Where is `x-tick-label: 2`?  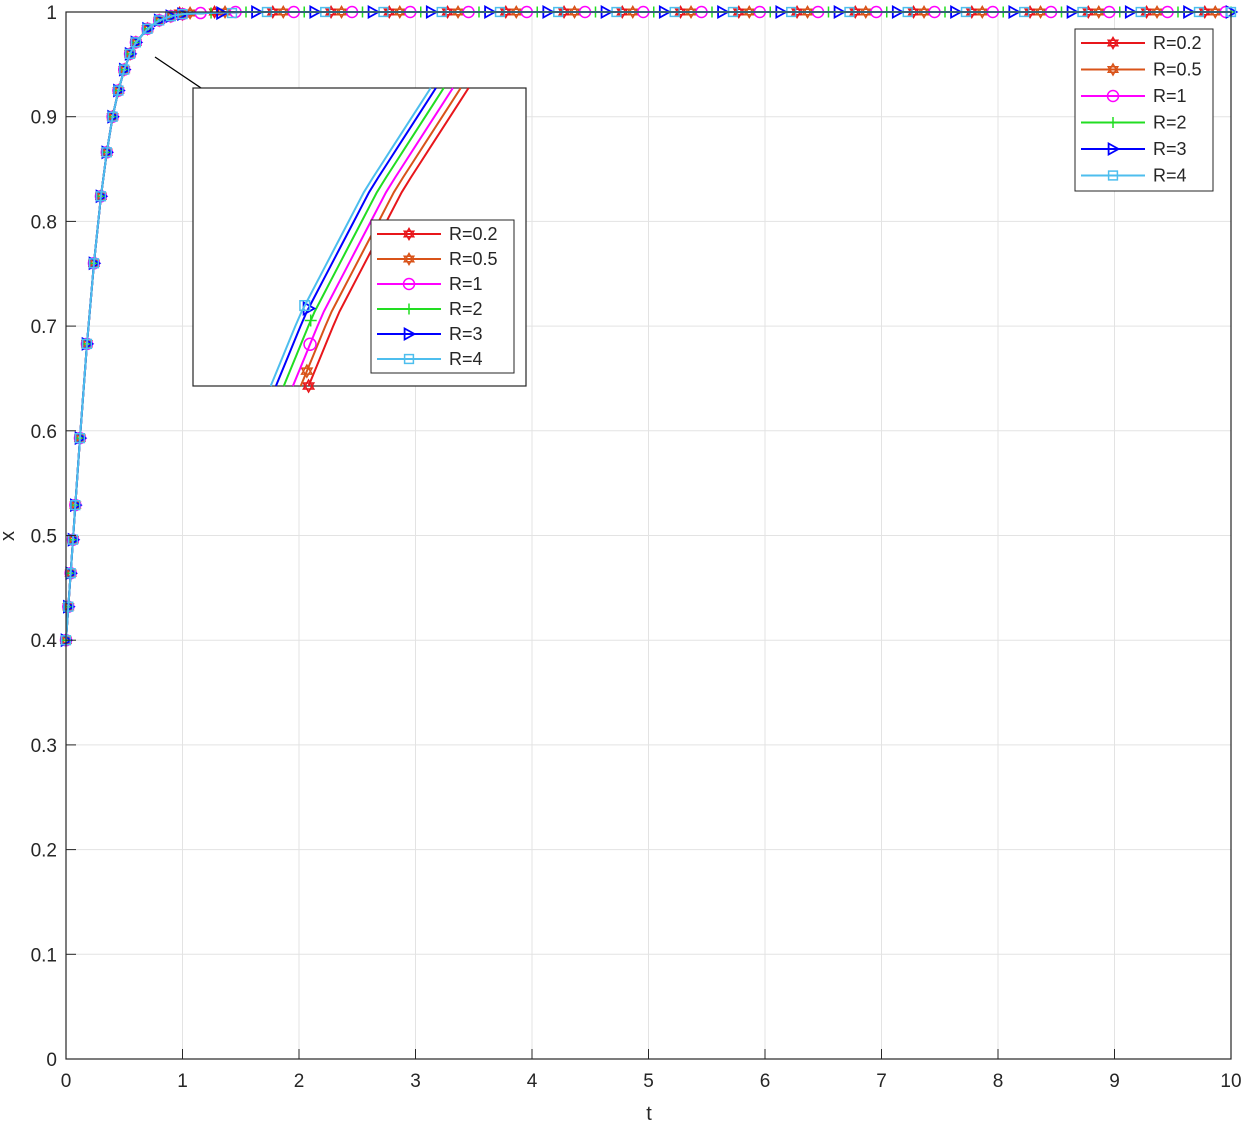
x-tick-label: 2 is located at coordinates (299, 1081).